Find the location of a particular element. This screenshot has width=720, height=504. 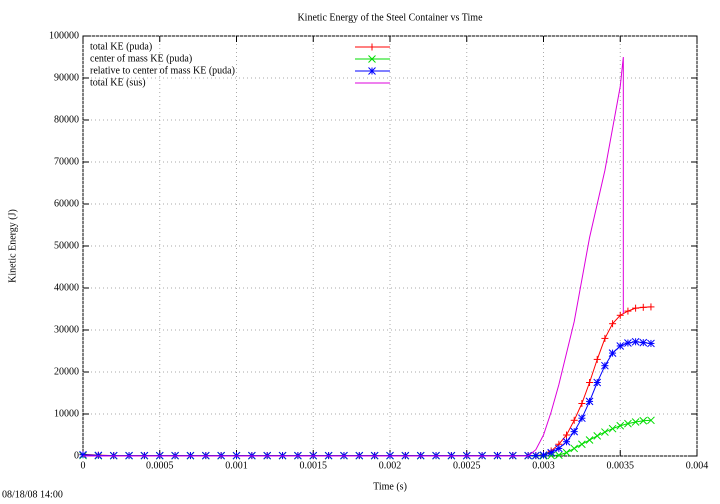

y-tick-label: 50000 is located at coordinates (66, 245).